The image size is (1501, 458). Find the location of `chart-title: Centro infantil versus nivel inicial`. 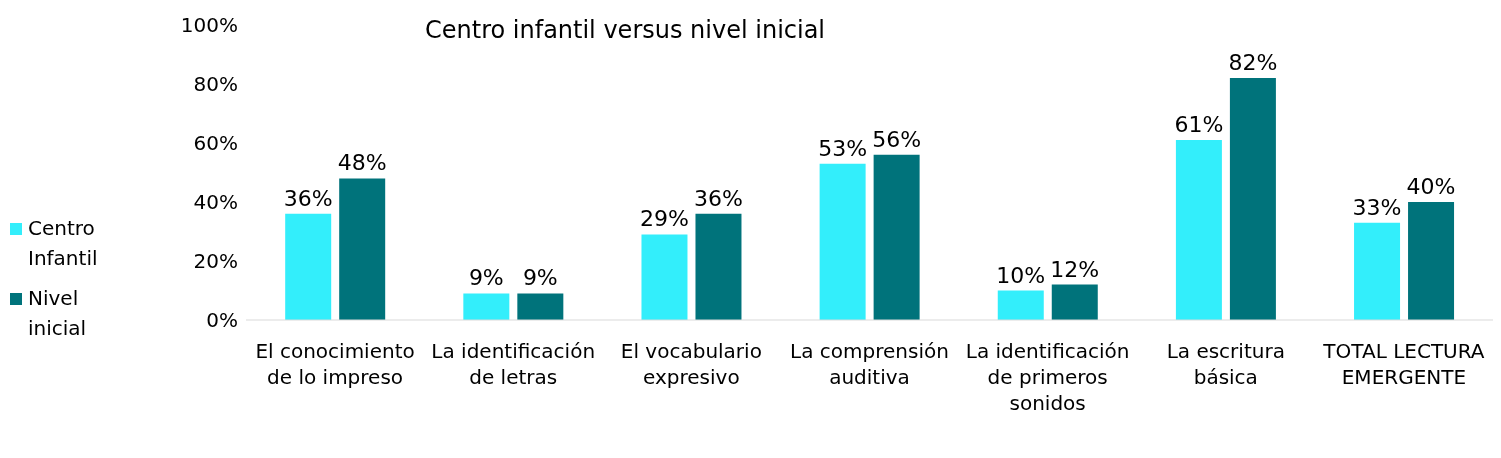

chart-title: Centro infantil versus nivel inicial is located at coordinates (625, 30).